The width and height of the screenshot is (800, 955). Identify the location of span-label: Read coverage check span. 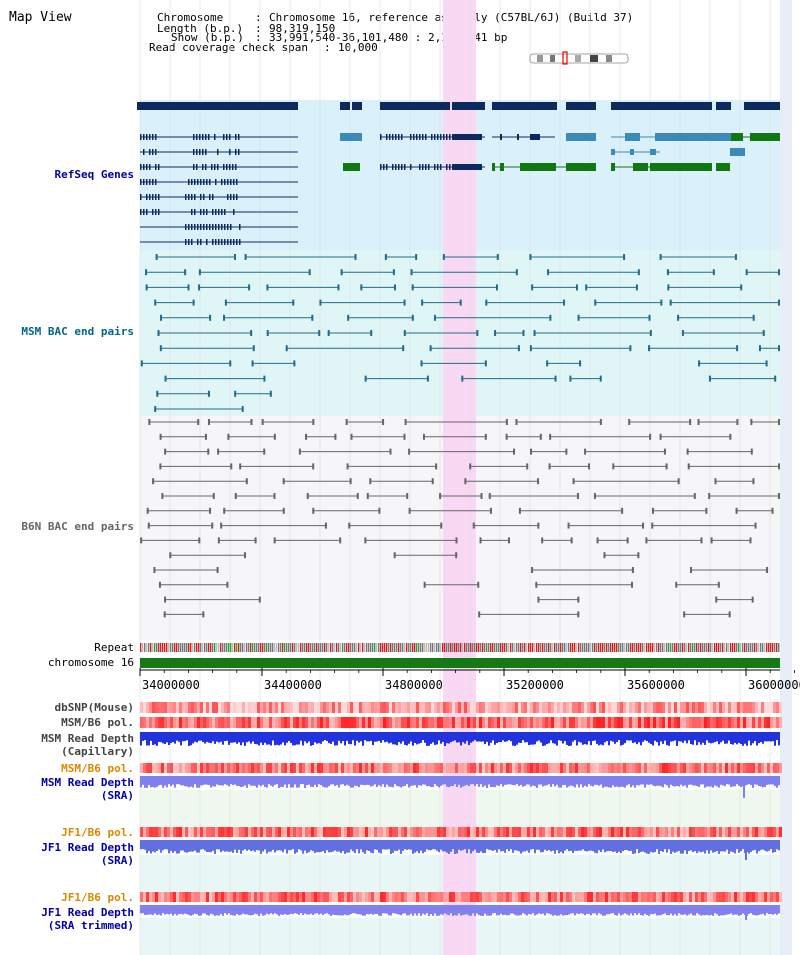
(228, 47).